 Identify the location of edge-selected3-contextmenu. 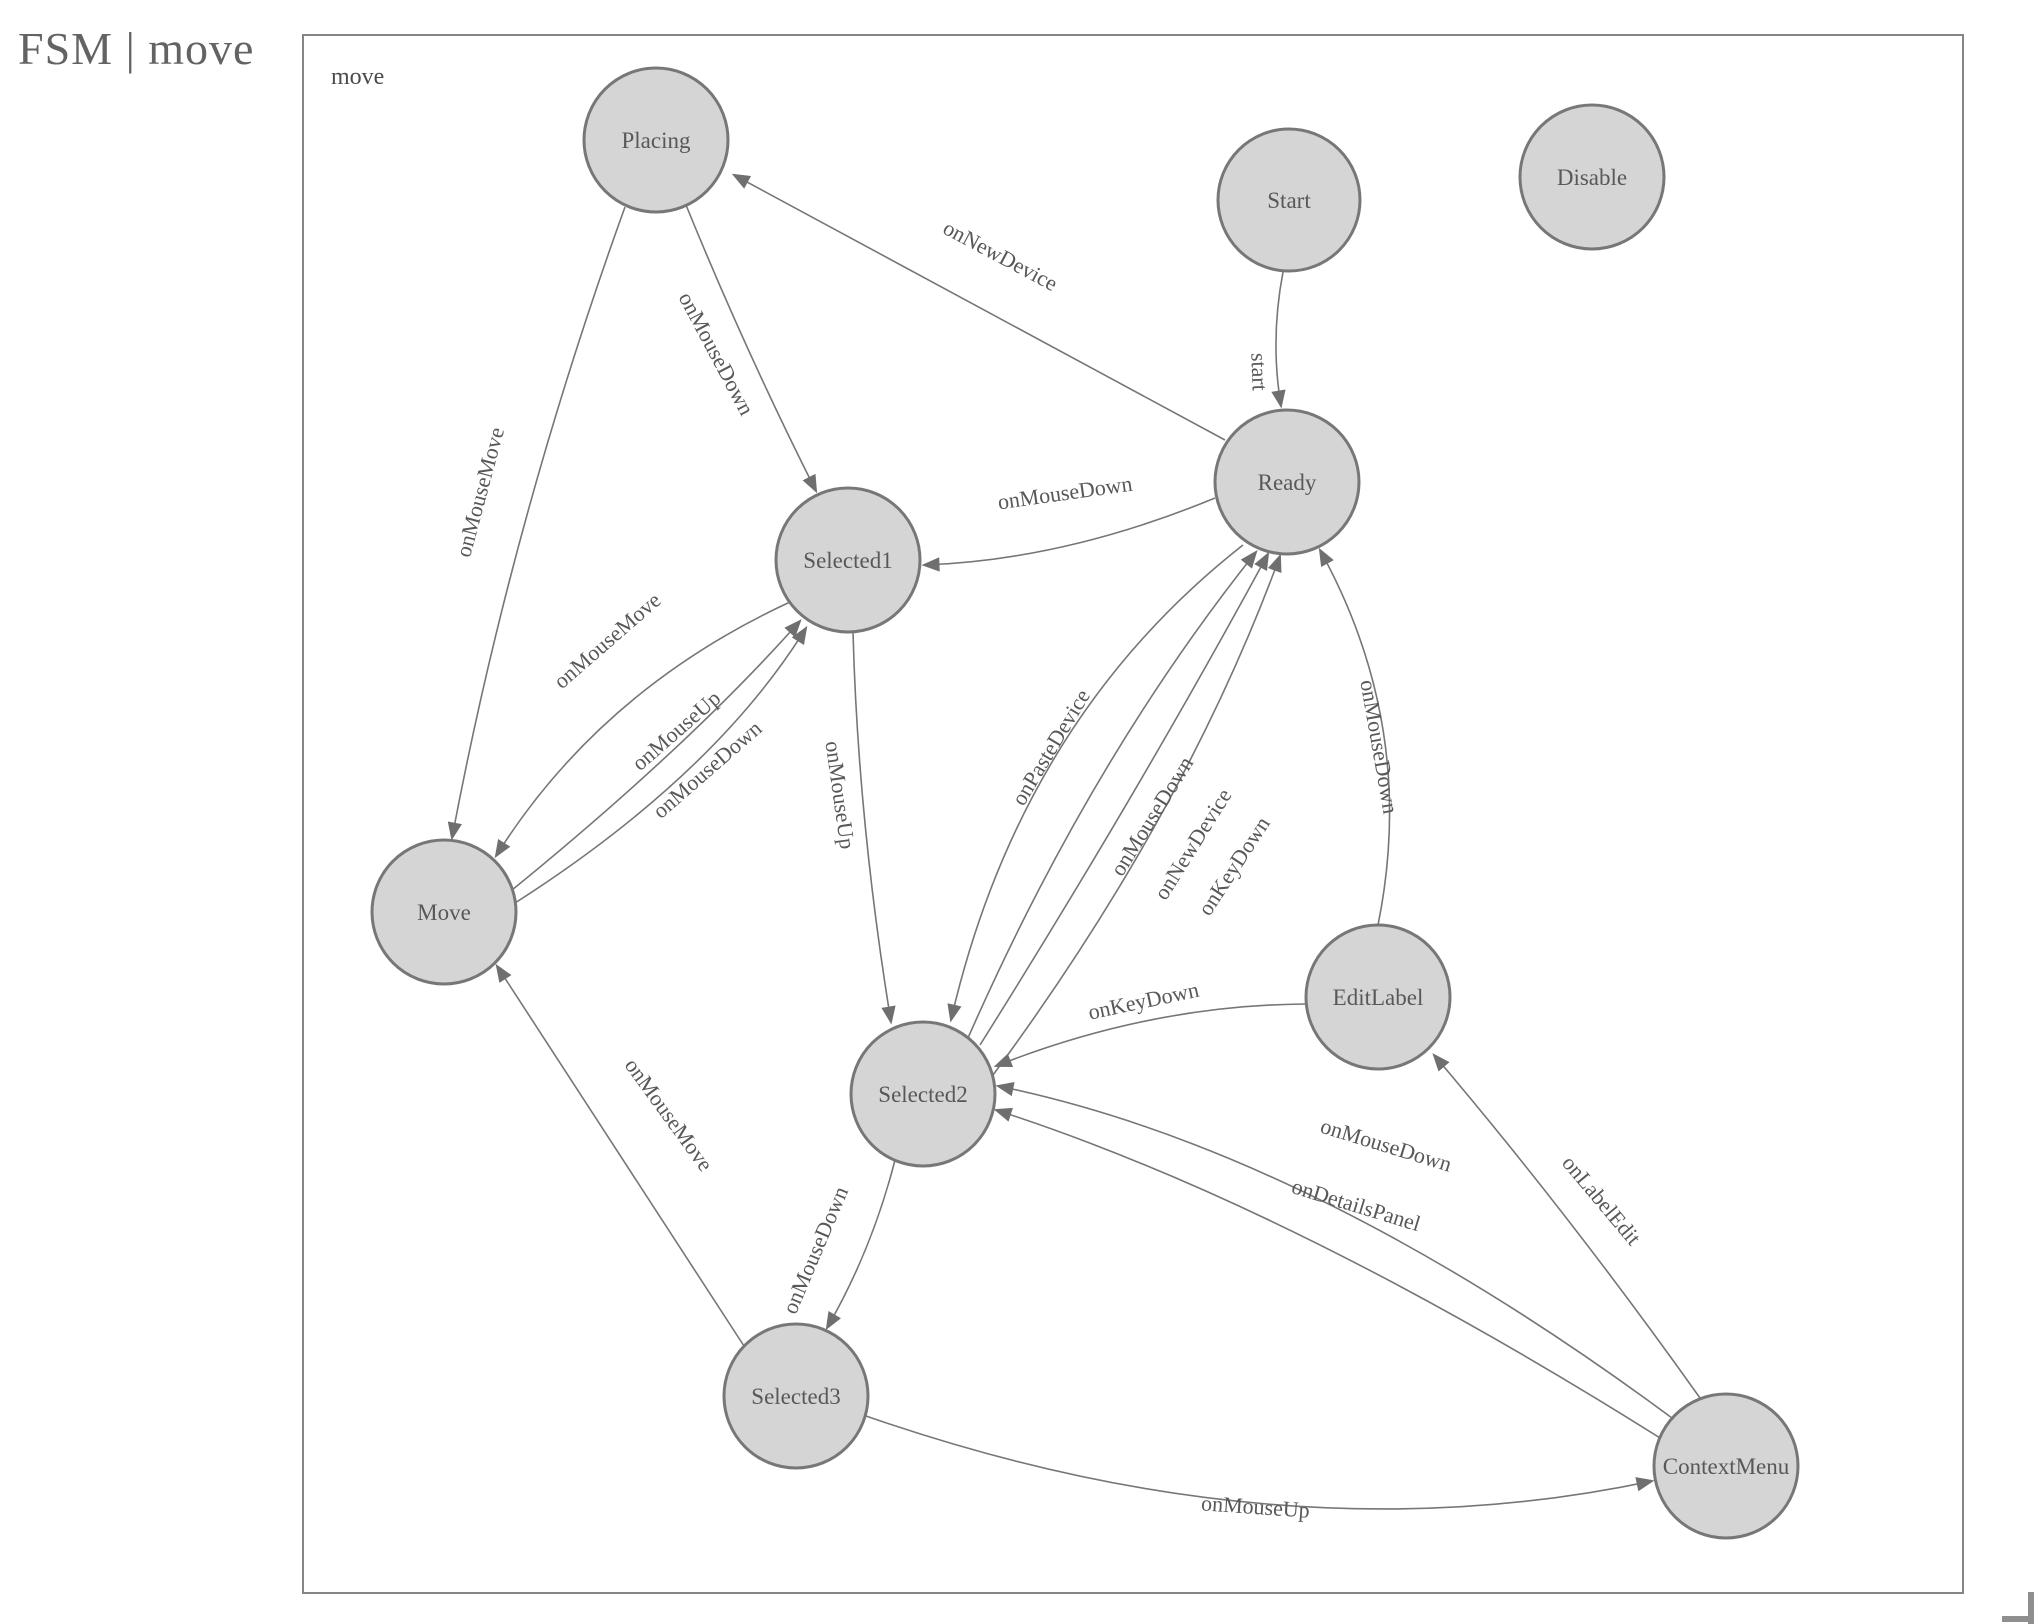
(1260, 1462).